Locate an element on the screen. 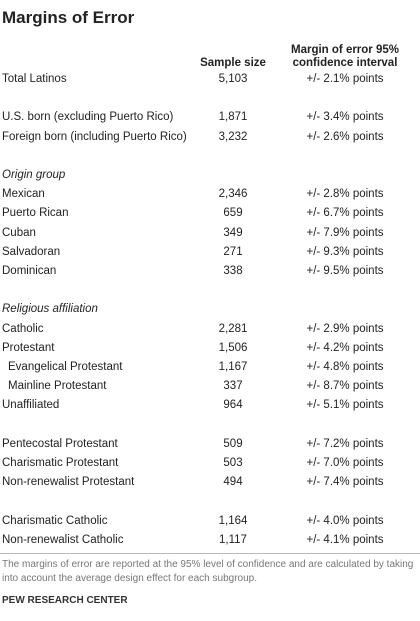 The image size is (420, 621). margin-of-error: +/- 6.7% points is located at coordinates (345, 213).